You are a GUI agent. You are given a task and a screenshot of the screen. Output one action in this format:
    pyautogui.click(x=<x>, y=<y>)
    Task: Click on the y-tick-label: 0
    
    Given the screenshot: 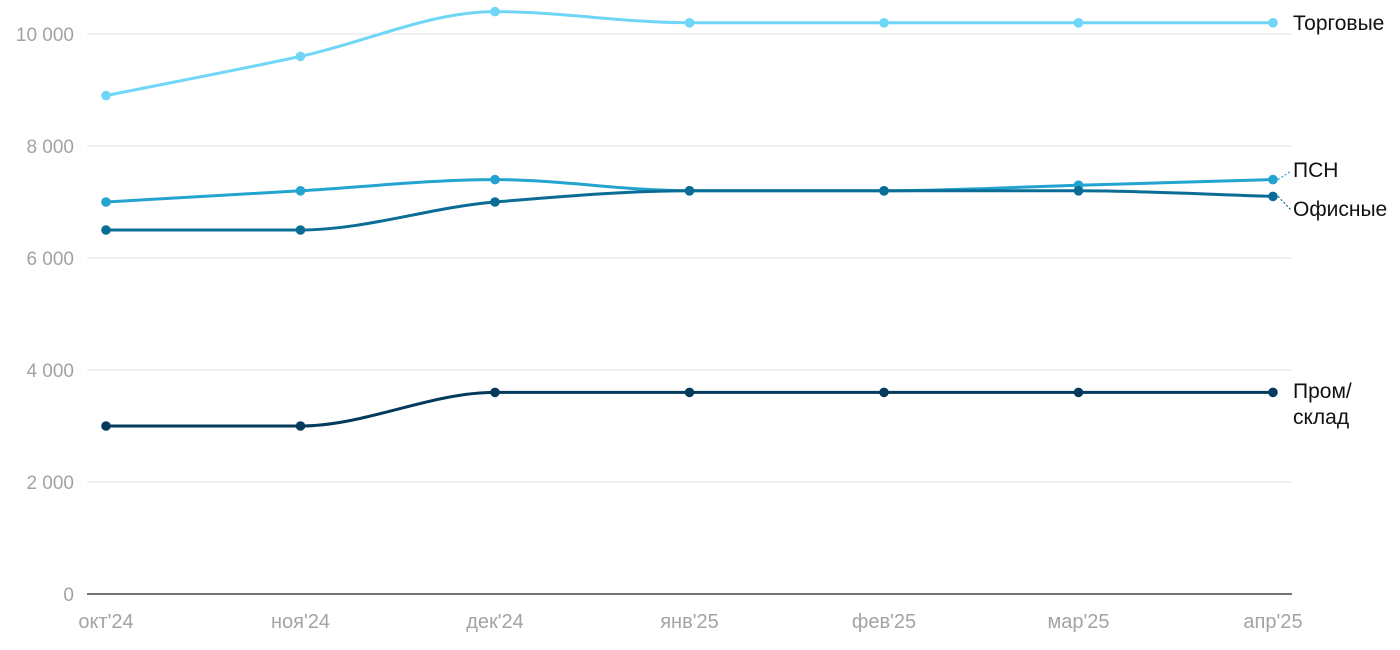 What is the action you would take?
    pyautogui.click(x=68, y=595)
    